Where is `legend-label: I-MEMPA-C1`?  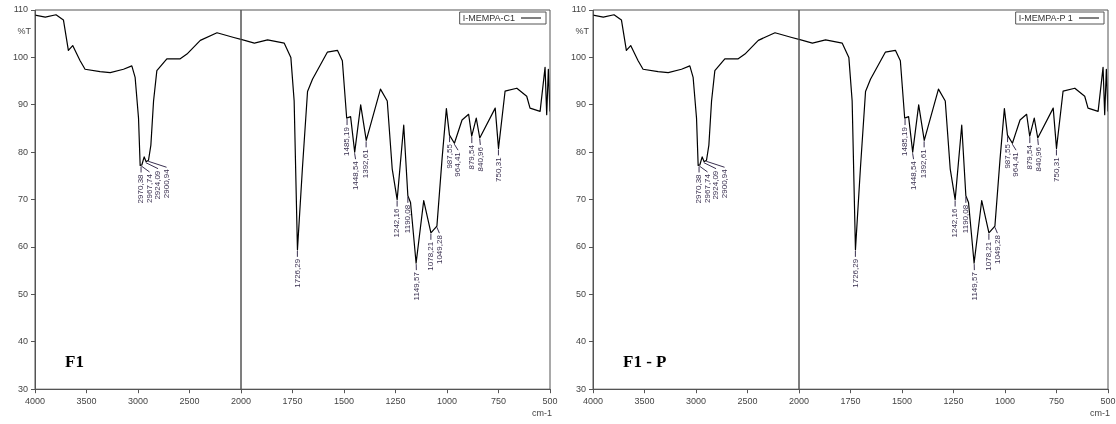
legend-label: I-MEMPA-C1 is located at coordinates (489, 17).